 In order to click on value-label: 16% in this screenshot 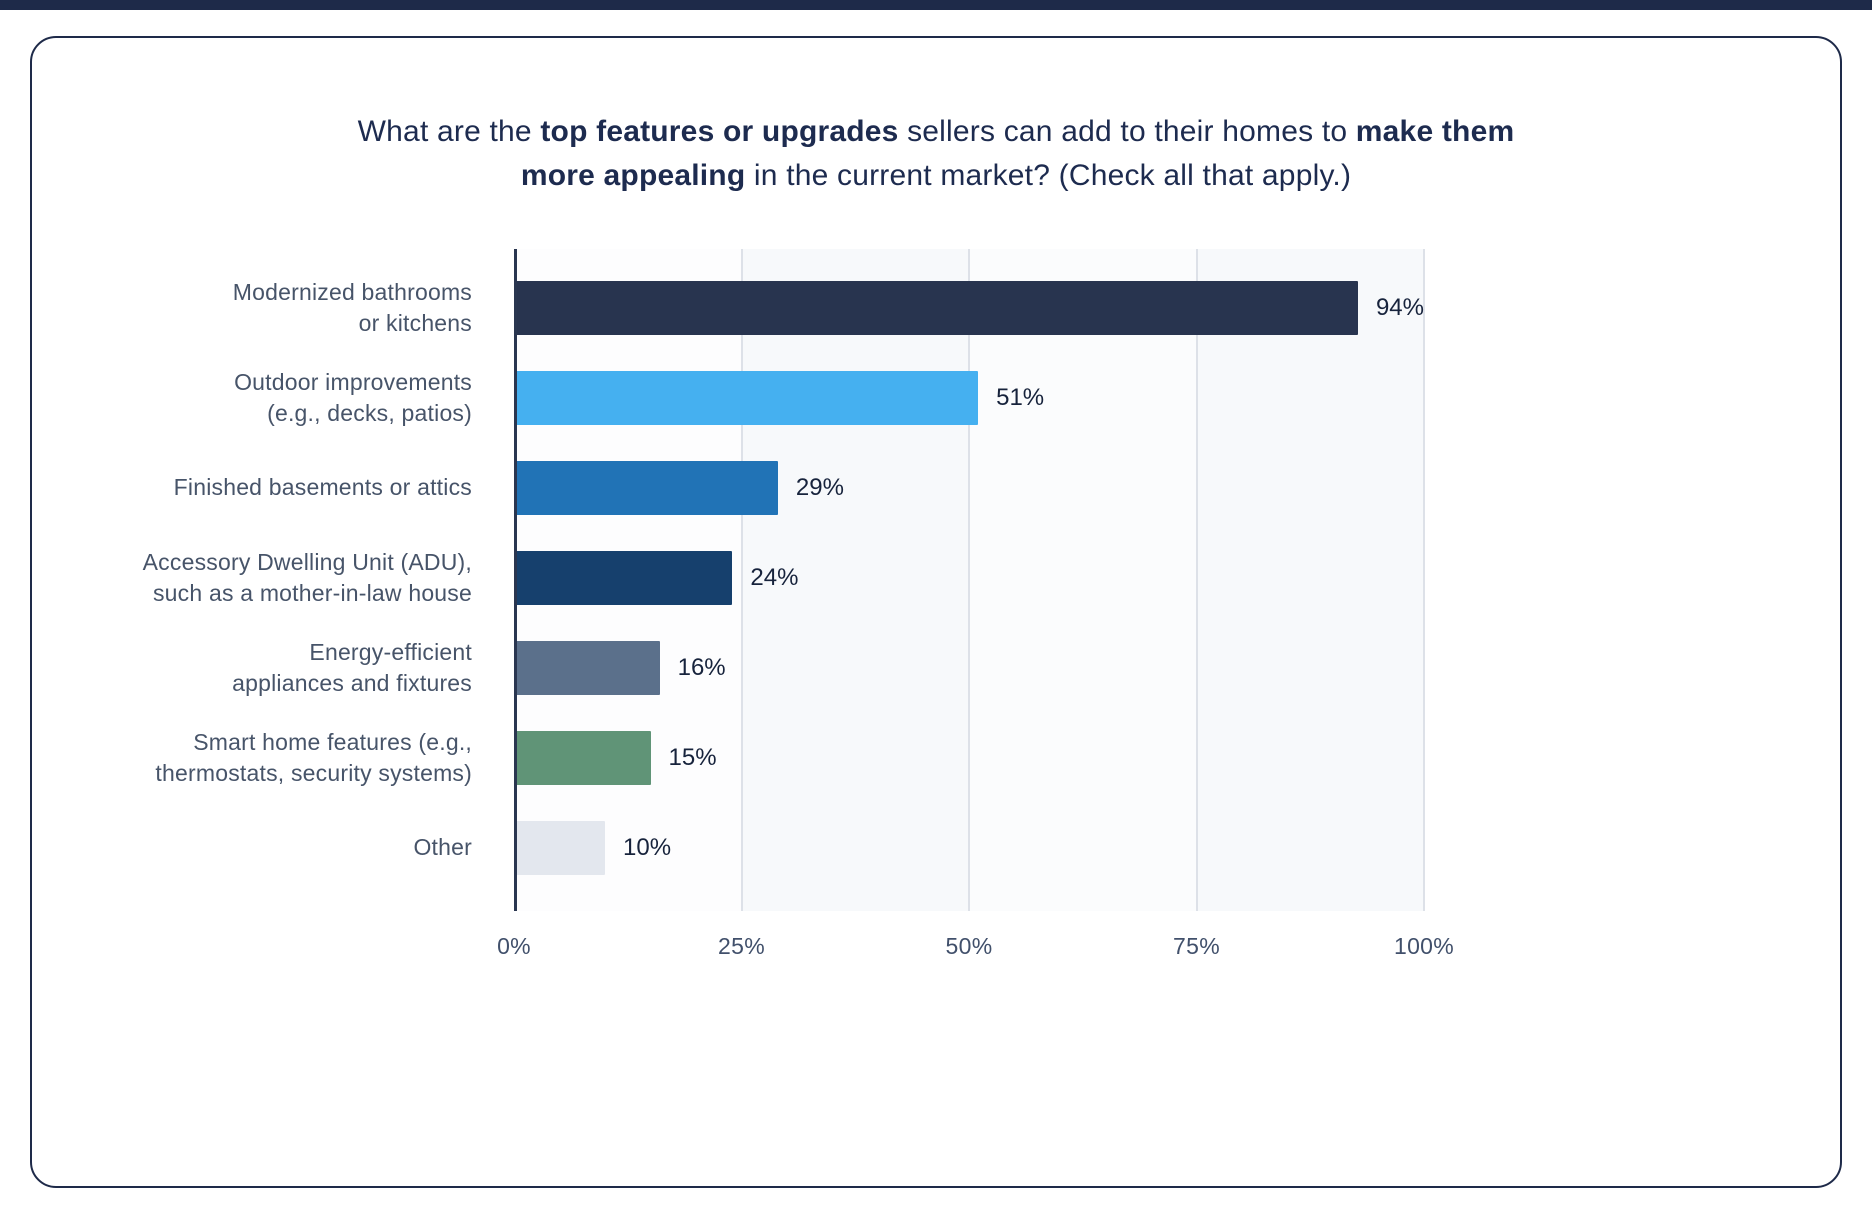, I will do `click(701, 667)`.